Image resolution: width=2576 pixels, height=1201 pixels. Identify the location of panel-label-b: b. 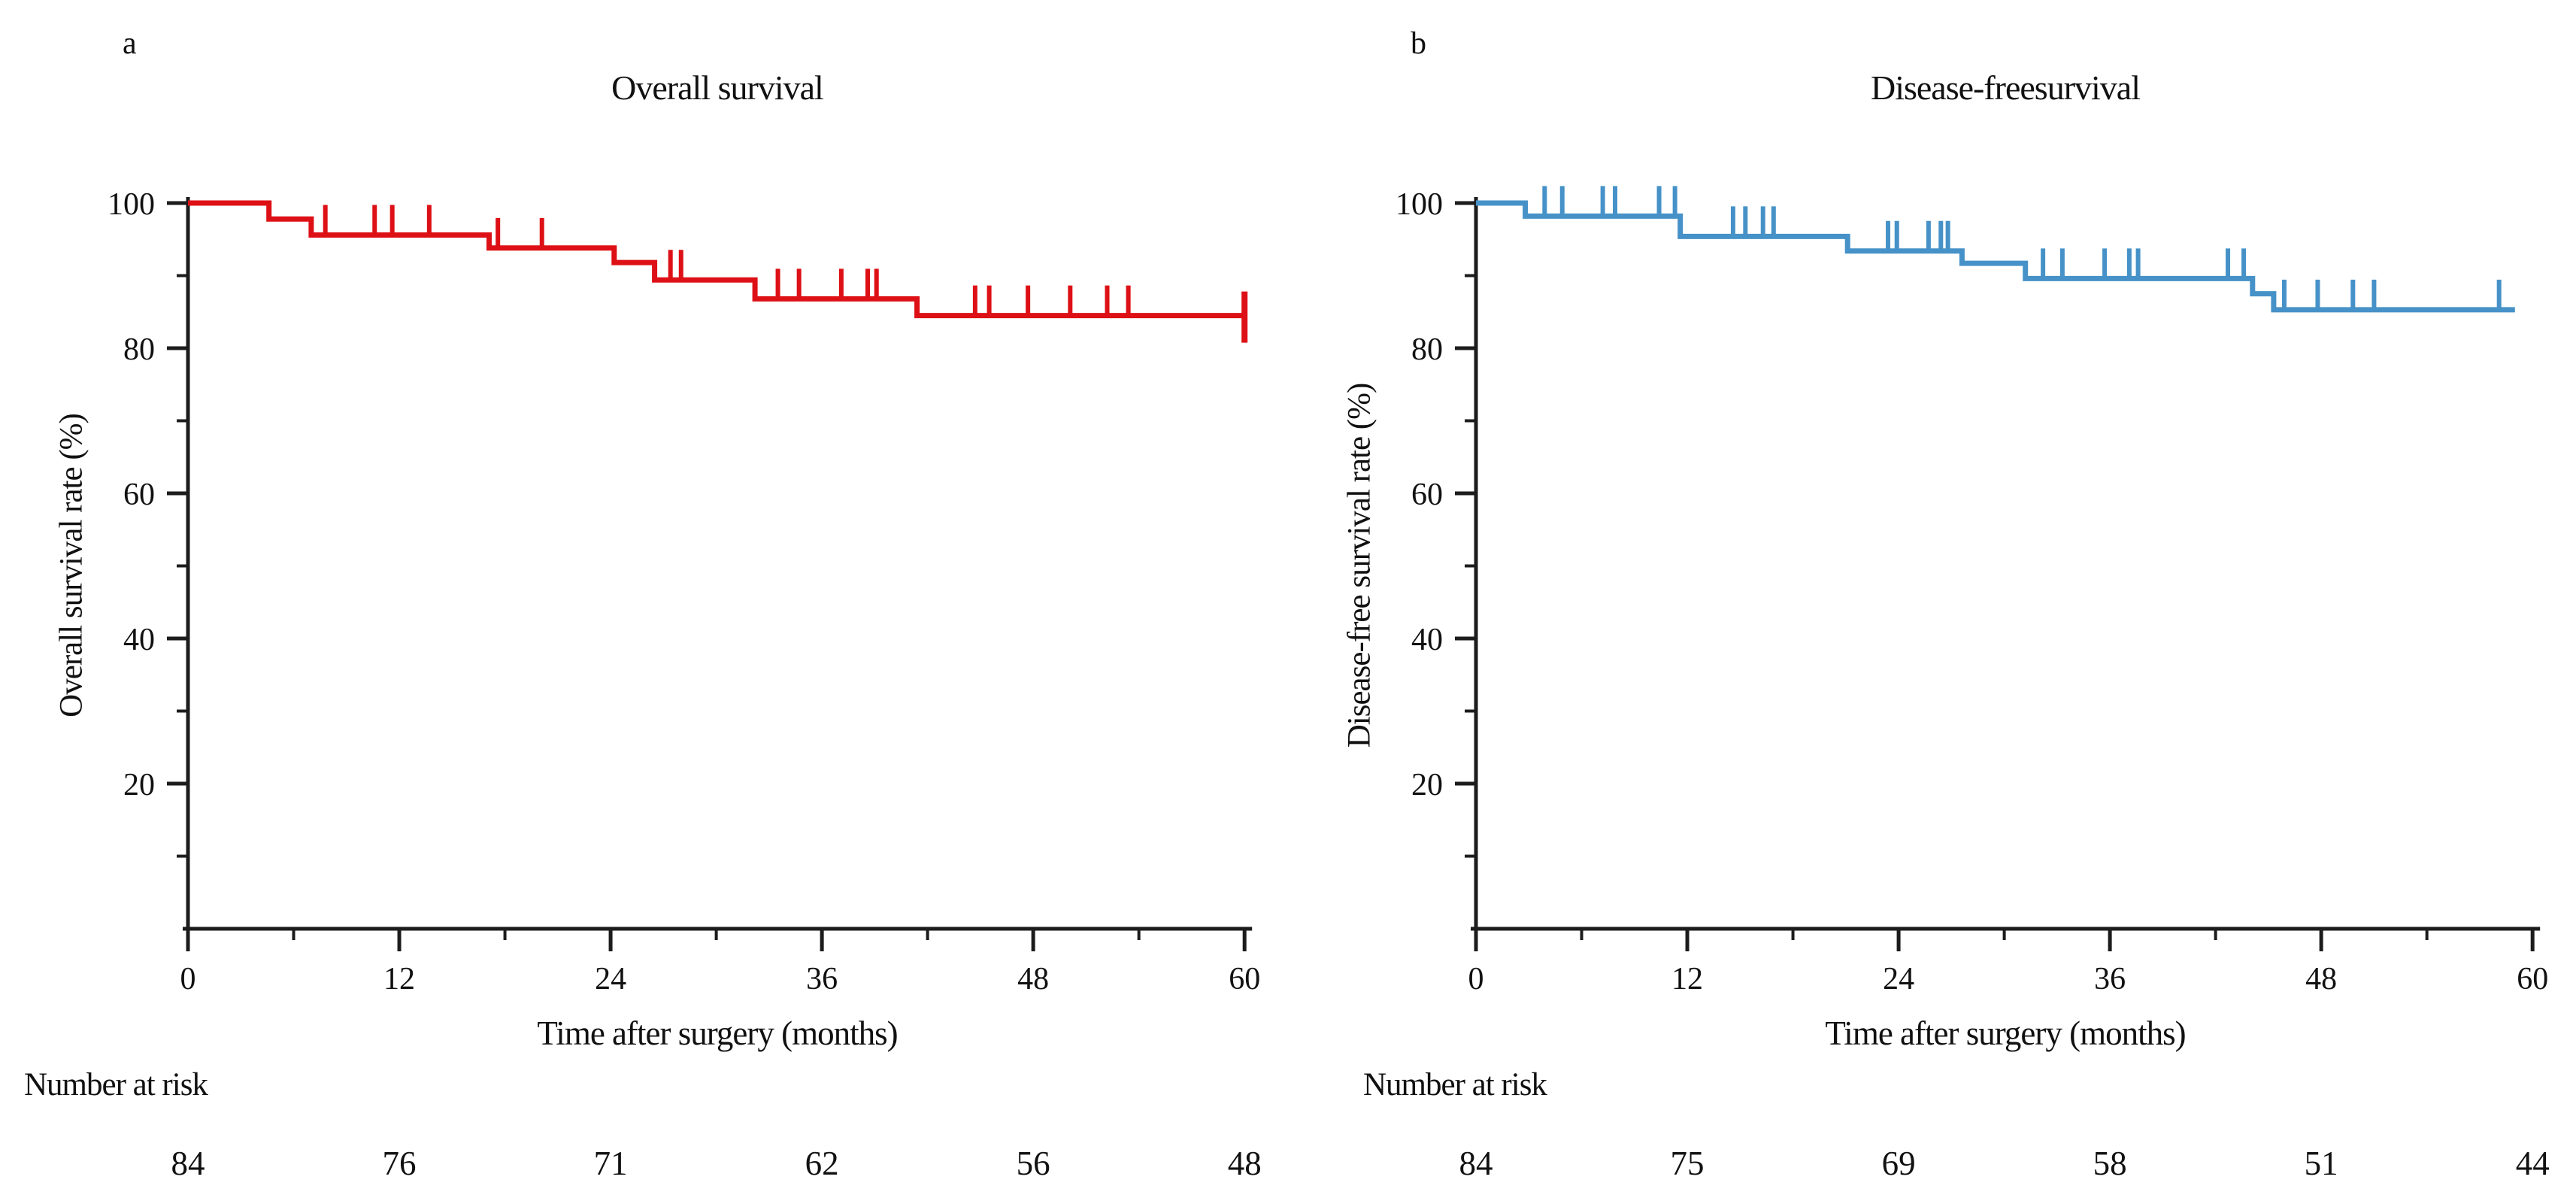
(1418, 43).